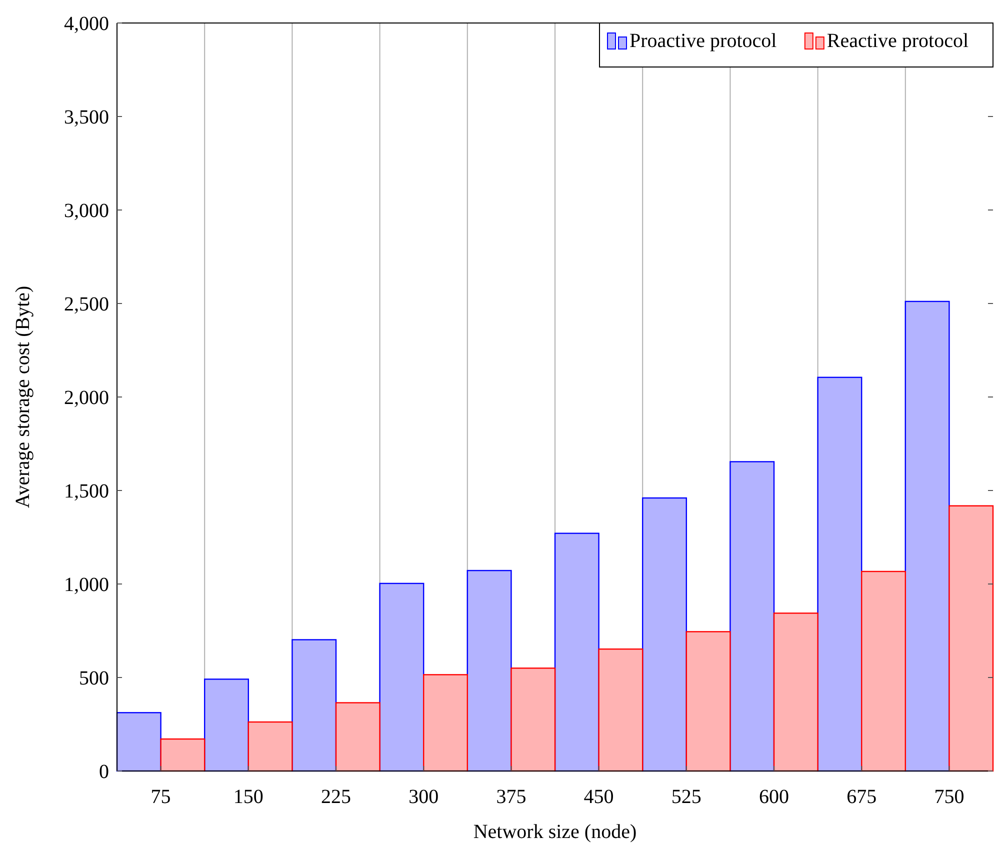  I want to click on x-tick-label: 225, so click(336, 797).